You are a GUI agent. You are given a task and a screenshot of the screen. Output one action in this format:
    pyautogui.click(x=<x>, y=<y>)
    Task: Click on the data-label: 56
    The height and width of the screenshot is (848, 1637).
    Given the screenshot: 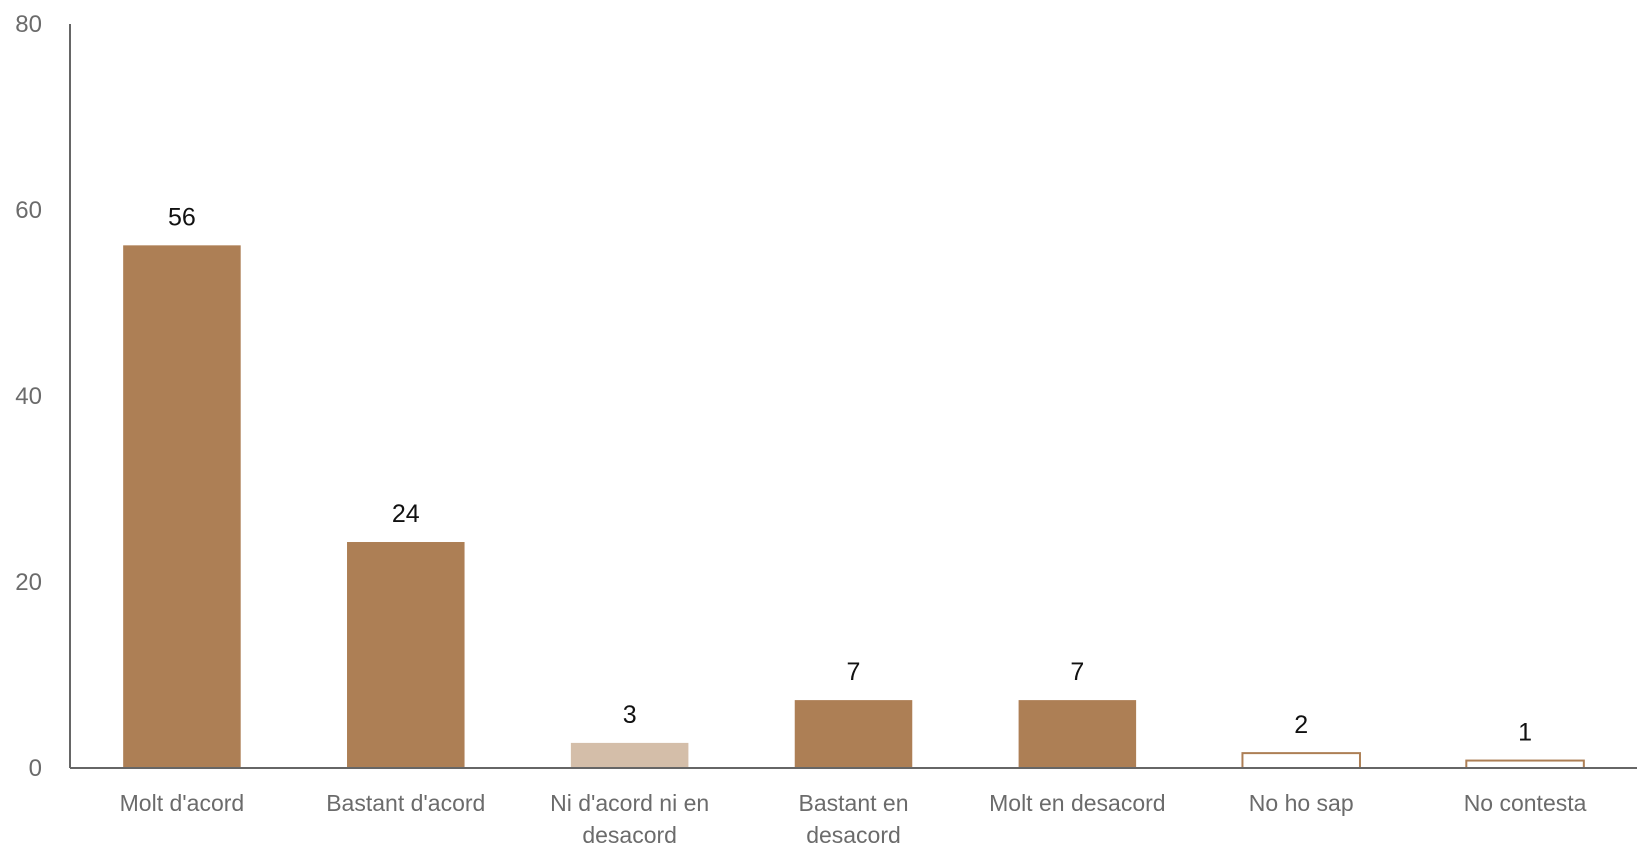 What is the action you would take?
    pyautogui.click(x=182, y=217)
    